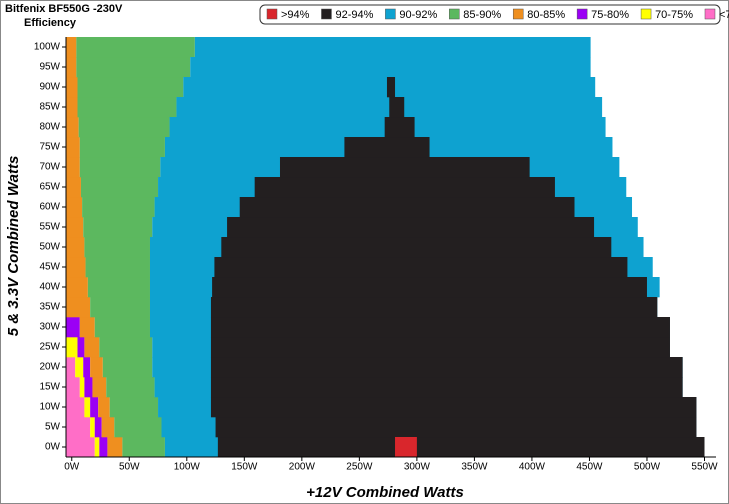 This screenshot has width=729, height=504. Describe the element at coordinates (532, 467) in the screenshot. I see `x-tick-label: 400W` at that location.